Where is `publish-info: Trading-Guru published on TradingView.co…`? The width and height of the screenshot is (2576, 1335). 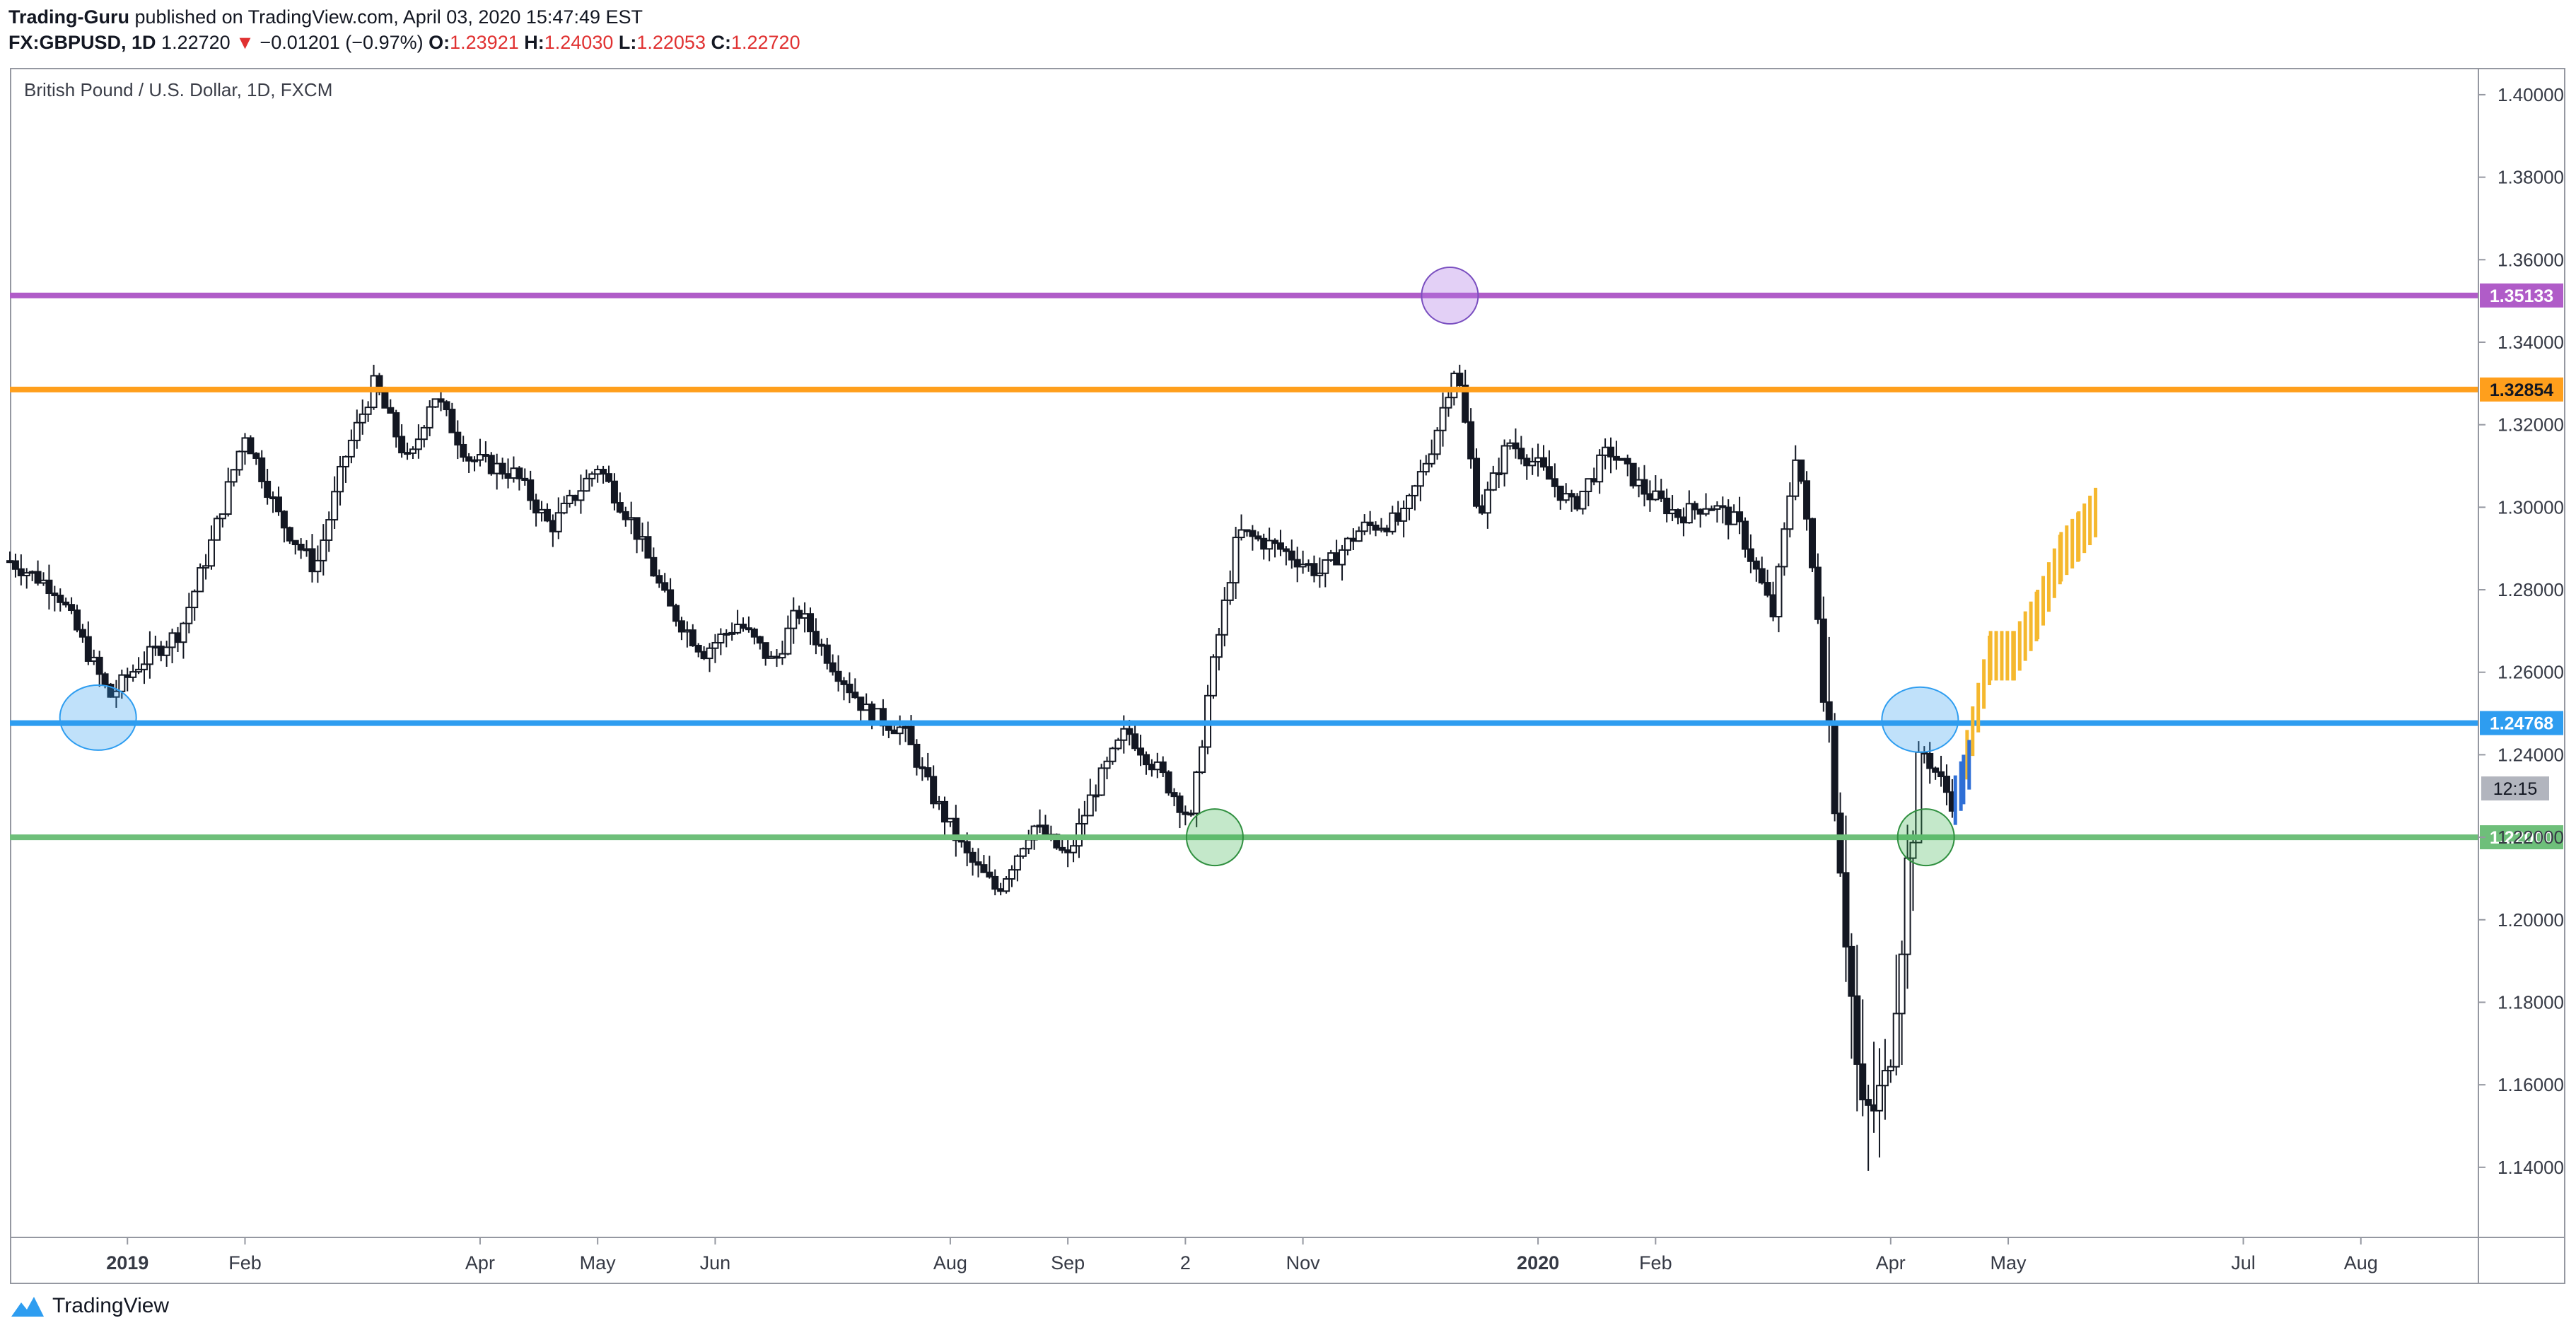
publish-info: Trading-Guru published on TradingView.co… is located at coordinates (404, 17).